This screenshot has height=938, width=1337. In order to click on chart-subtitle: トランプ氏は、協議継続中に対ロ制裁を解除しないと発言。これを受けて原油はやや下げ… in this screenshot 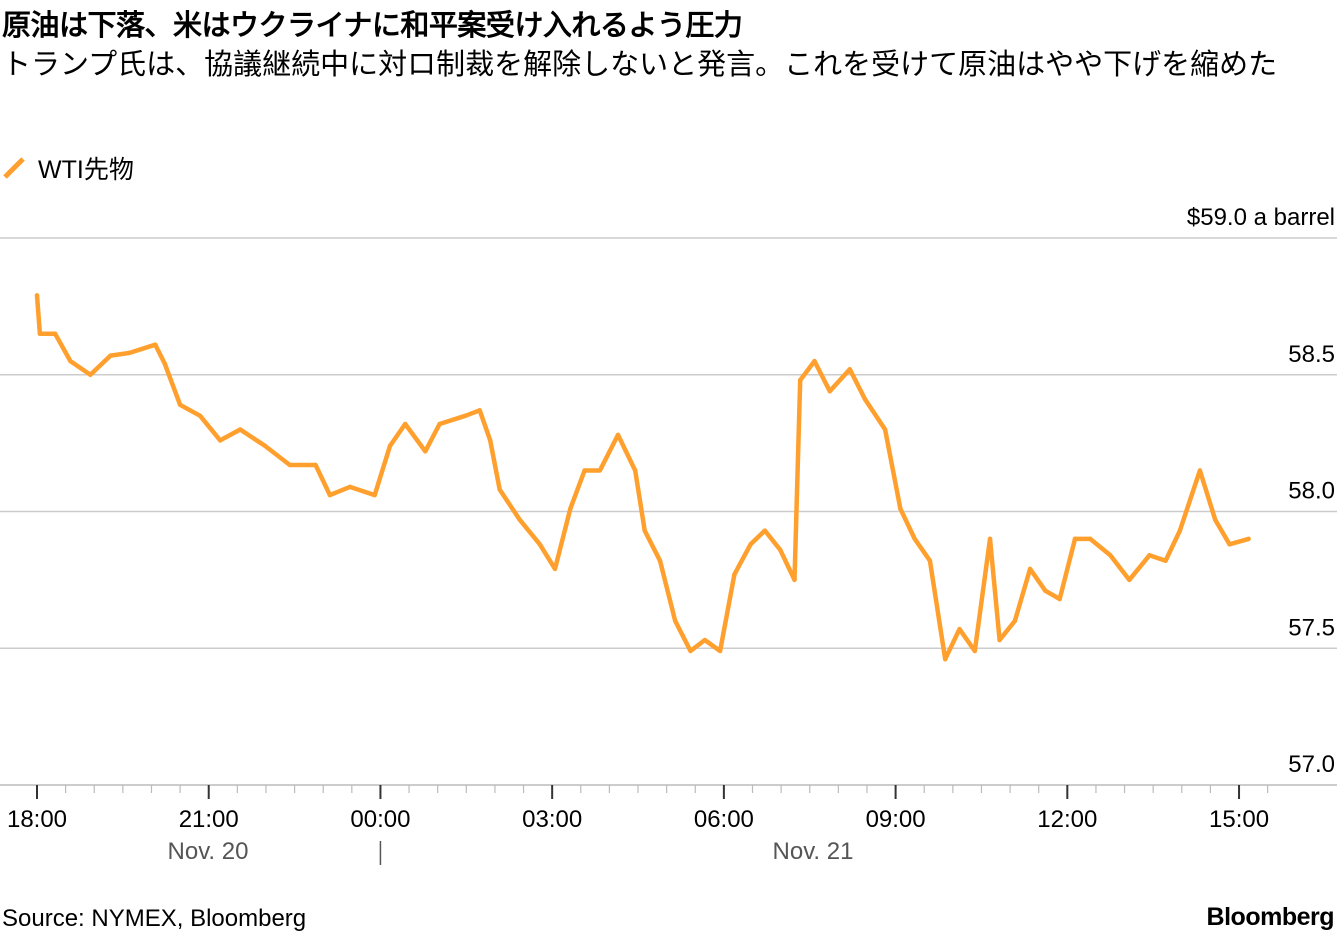, I will do `click(640, 65)`.